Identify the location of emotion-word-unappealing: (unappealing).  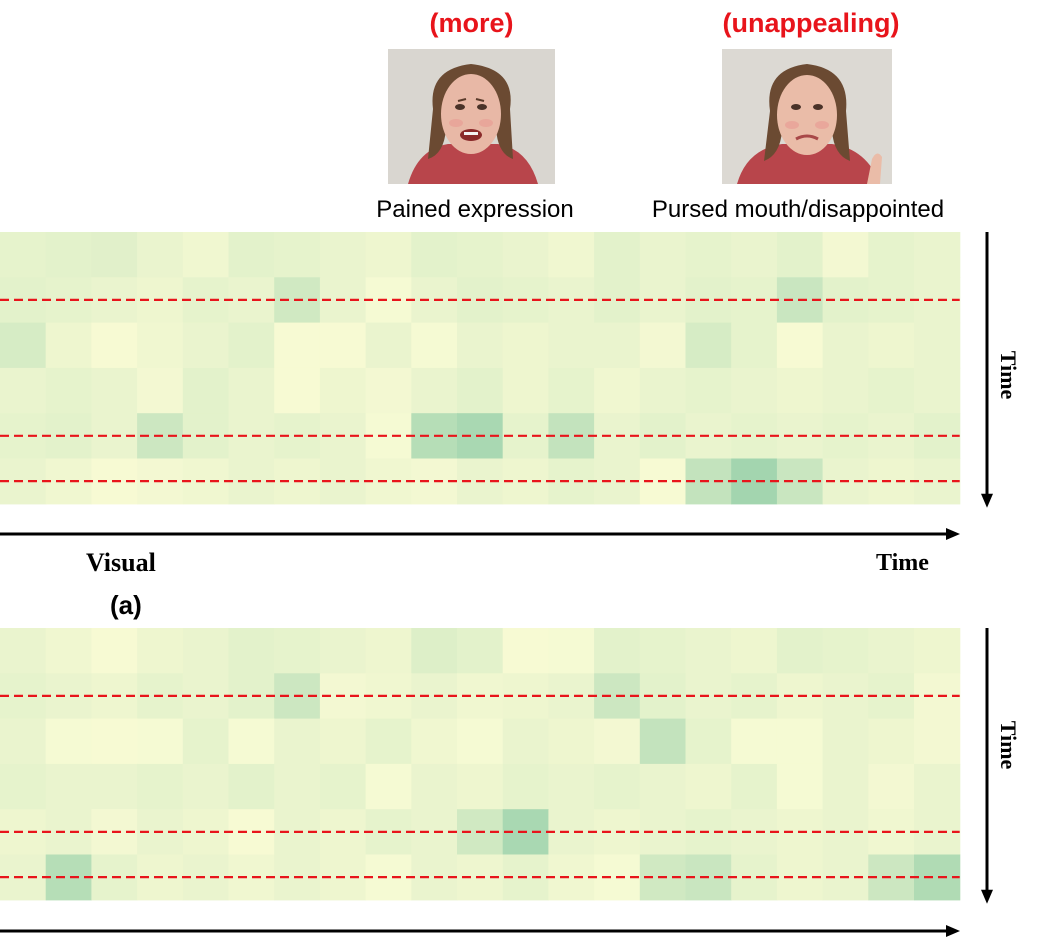
(811, 23).